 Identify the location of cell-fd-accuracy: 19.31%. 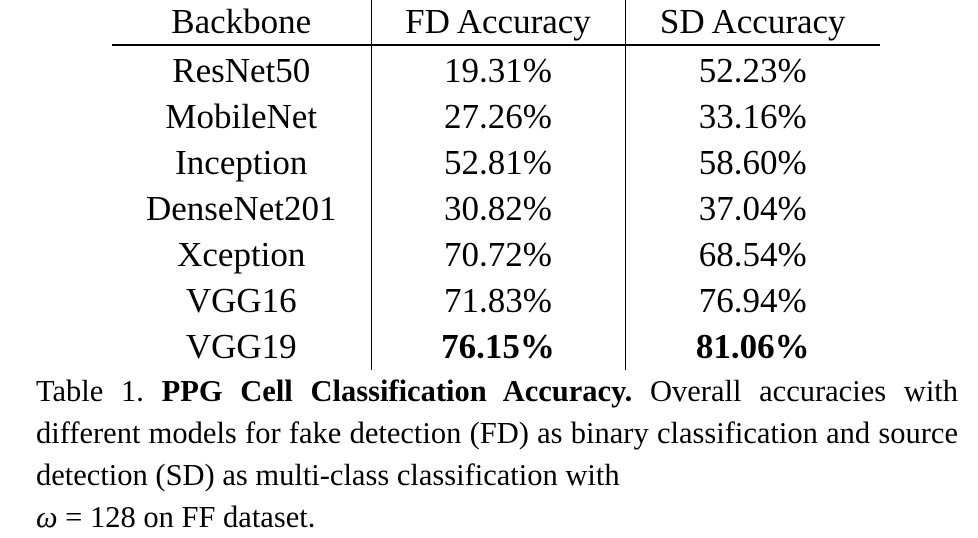
(497, 69).